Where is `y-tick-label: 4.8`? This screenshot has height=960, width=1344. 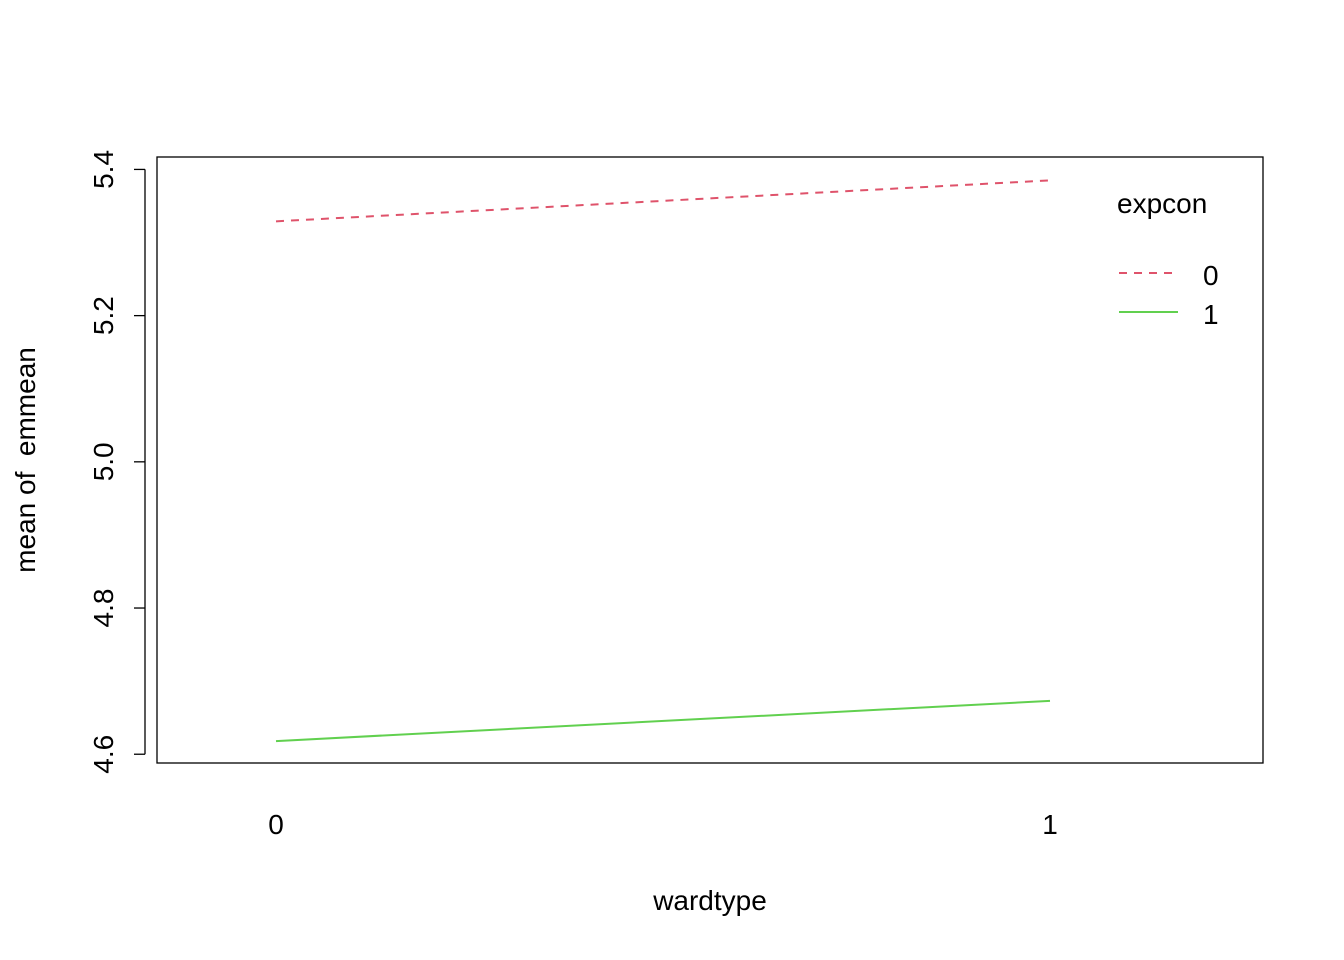 y-tick-label: 4.8 is located at coordinates (103, 608).